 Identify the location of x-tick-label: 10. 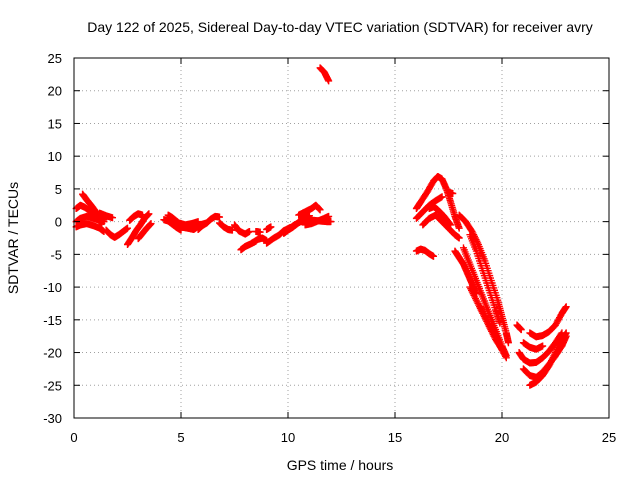
(288, 437).